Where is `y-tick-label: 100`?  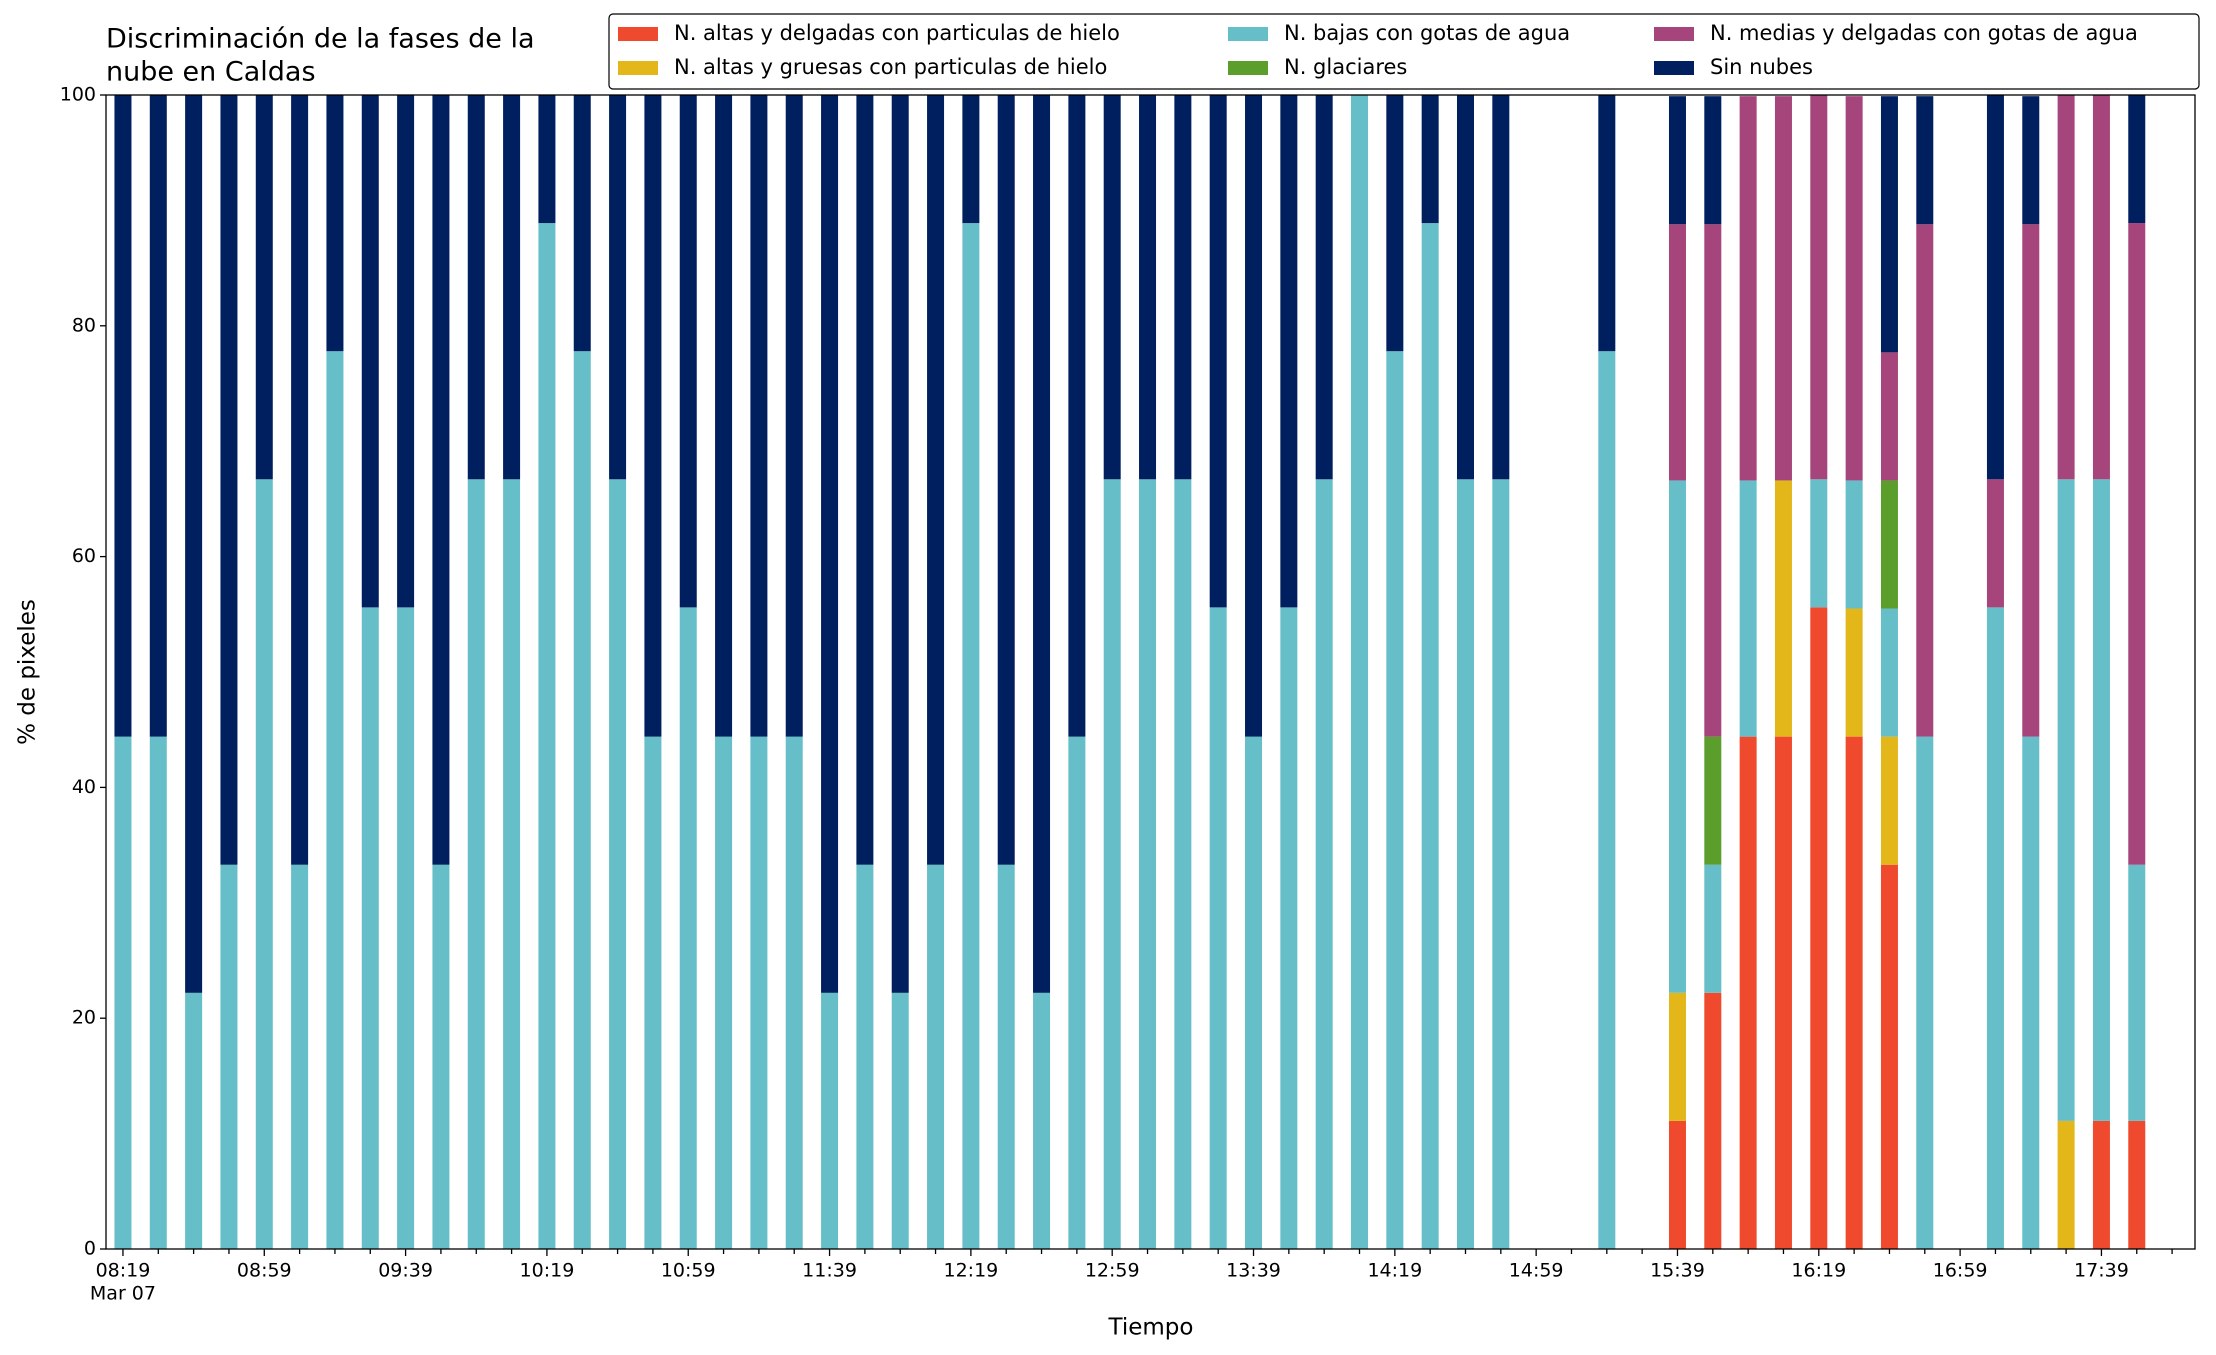
y-tick-label: 100 is located at coordinates (78, 95).